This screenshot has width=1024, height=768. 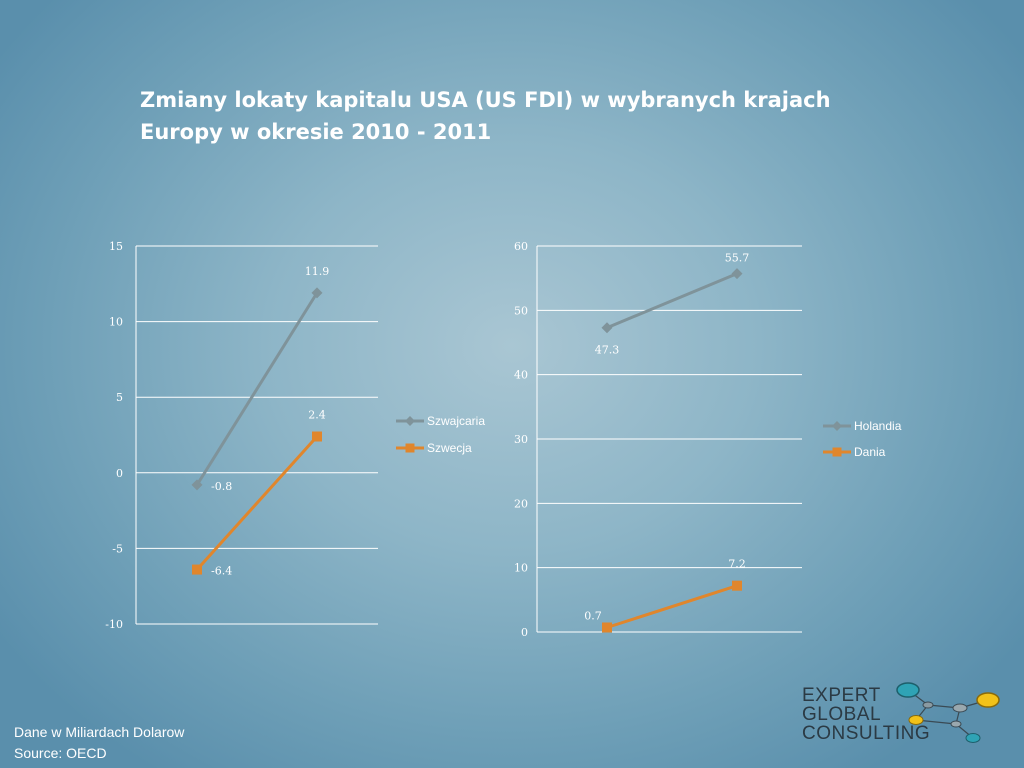 I want to click on title-line-2: Europy w okresie 2010 - 2011, so click(x=316, y=132).